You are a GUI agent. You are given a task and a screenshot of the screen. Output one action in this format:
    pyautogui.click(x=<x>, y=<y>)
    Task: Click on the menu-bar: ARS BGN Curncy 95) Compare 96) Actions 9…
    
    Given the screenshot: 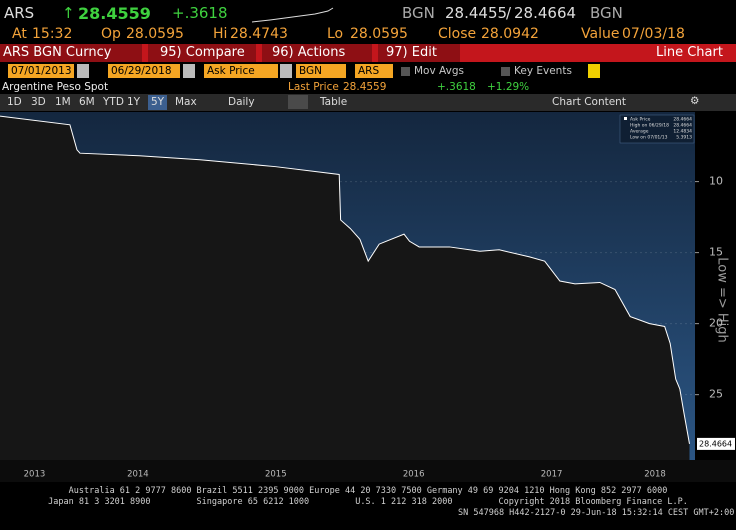 What is the action you would take?
    pyautogui.click(x=368, y=53)
    